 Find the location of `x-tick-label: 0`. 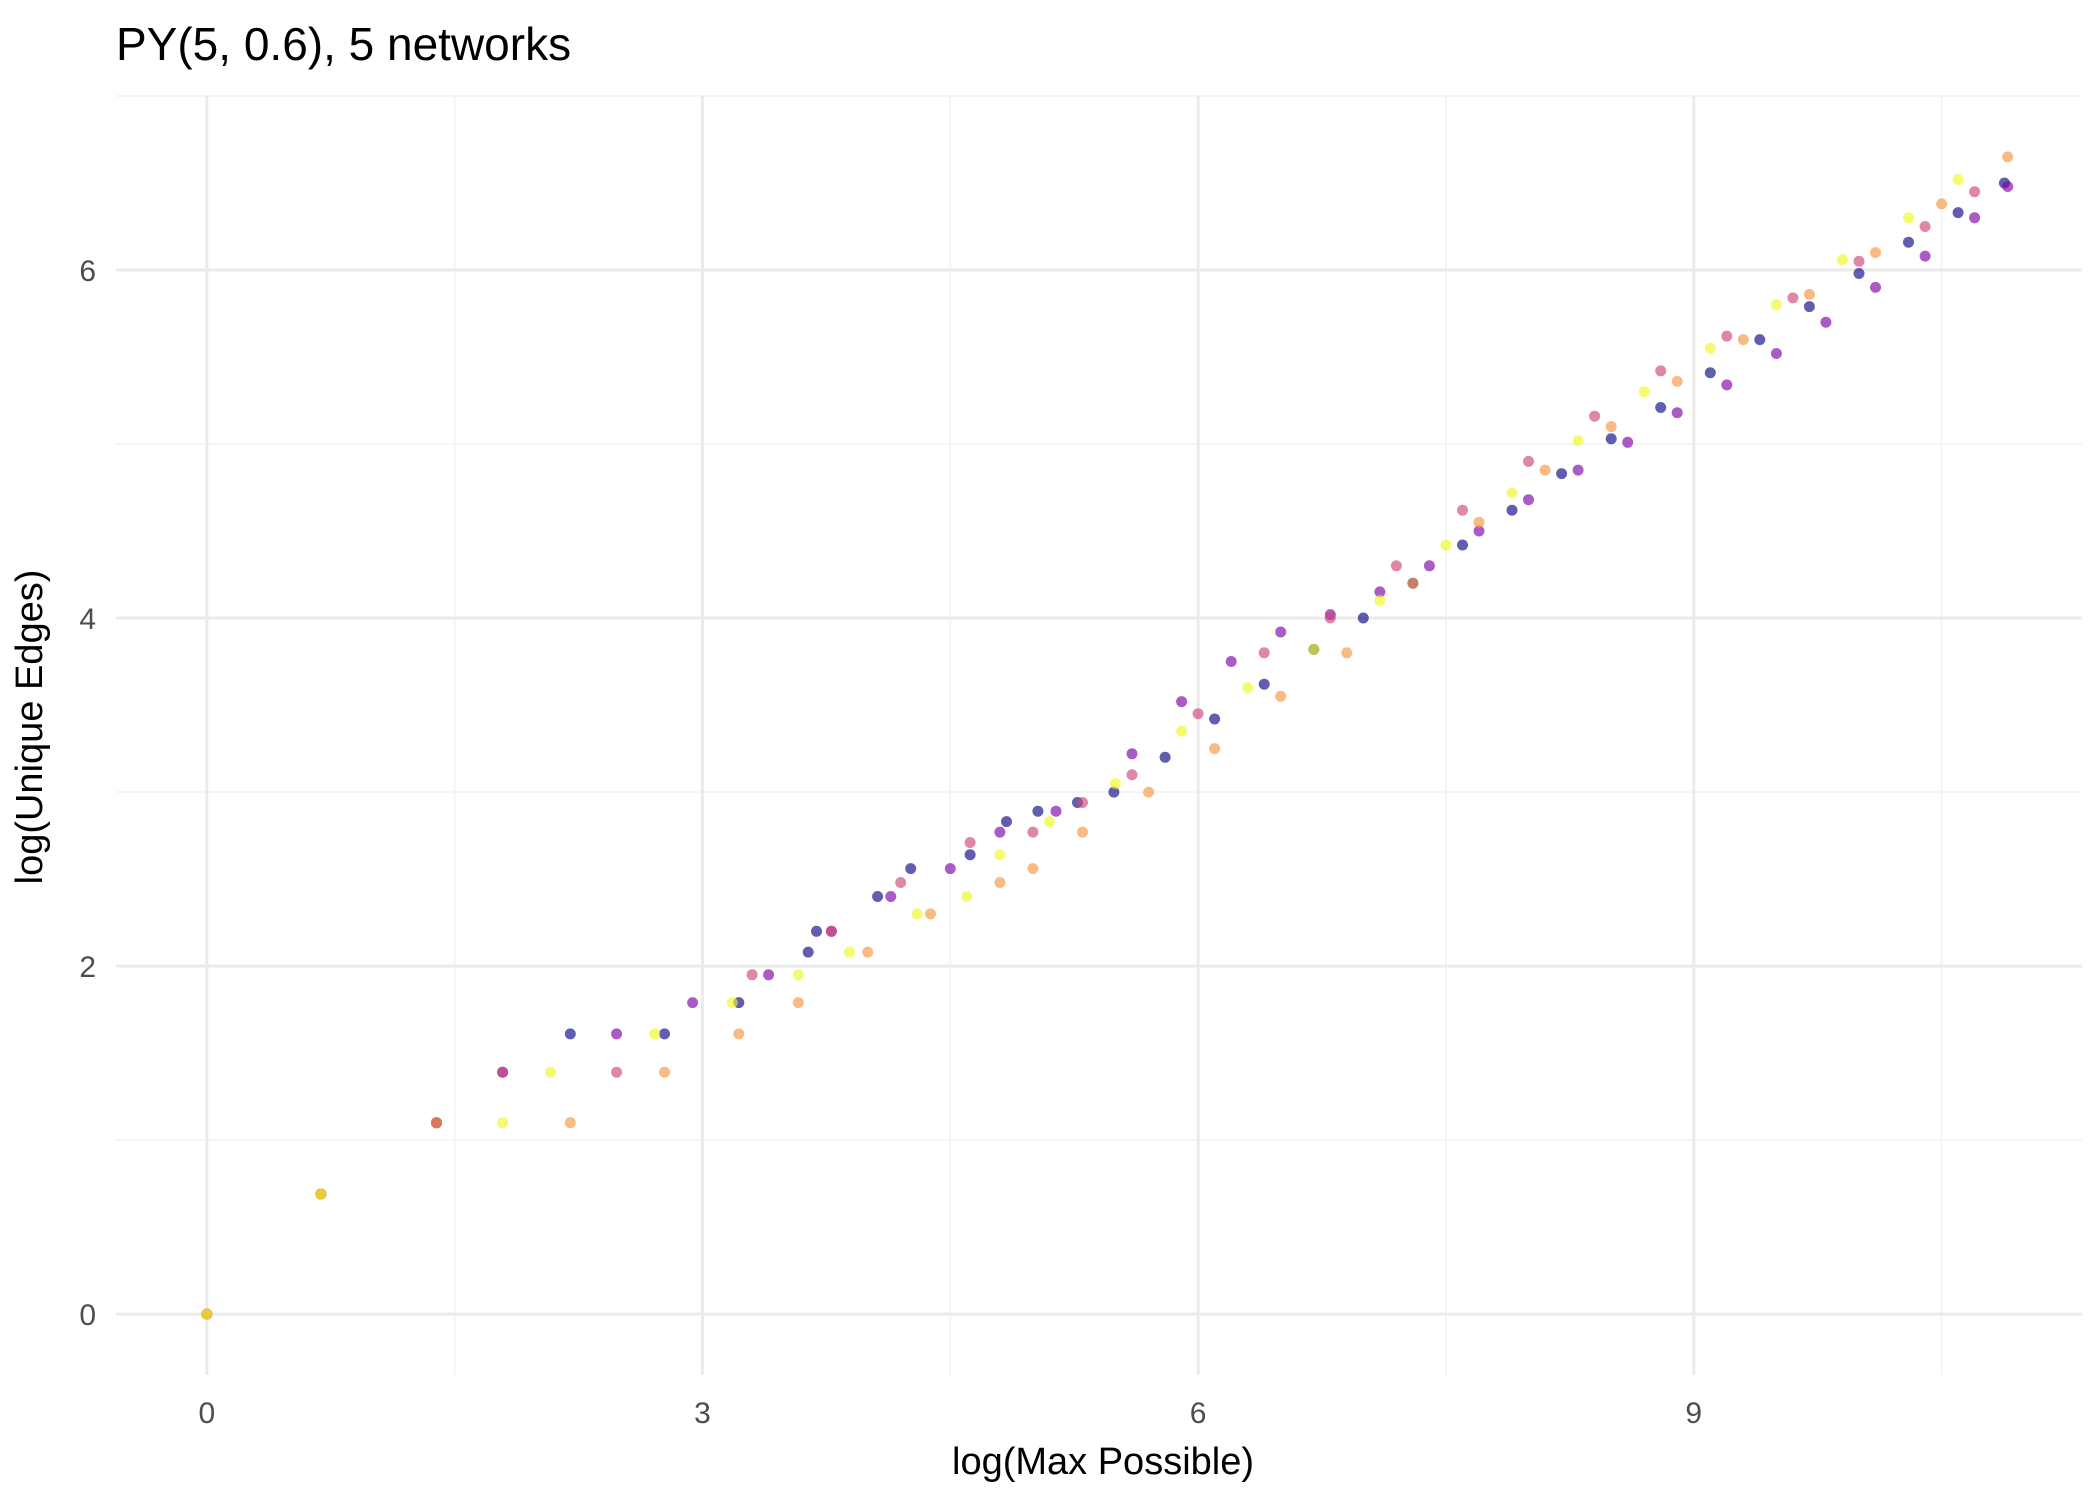

x-tick-label: 0 is located at coordinates (207, 1413).